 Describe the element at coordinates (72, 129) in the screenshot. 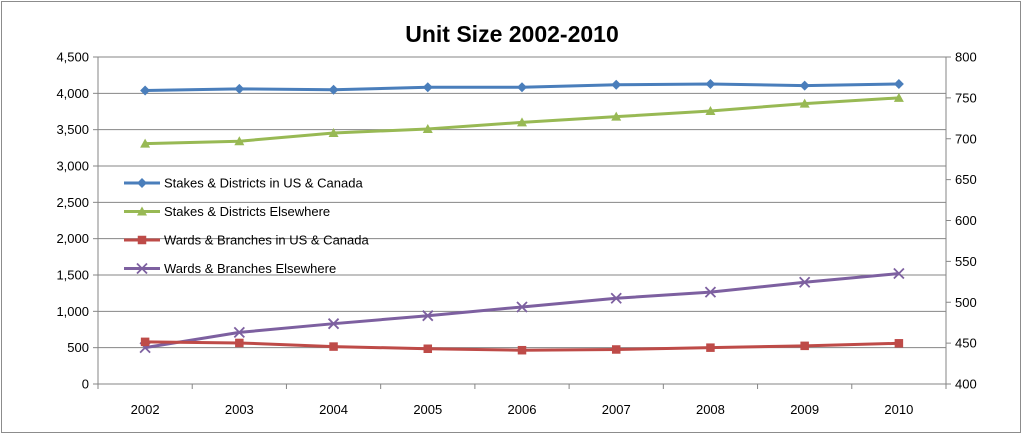

I see `left-tick-label: 3,500` at that location.